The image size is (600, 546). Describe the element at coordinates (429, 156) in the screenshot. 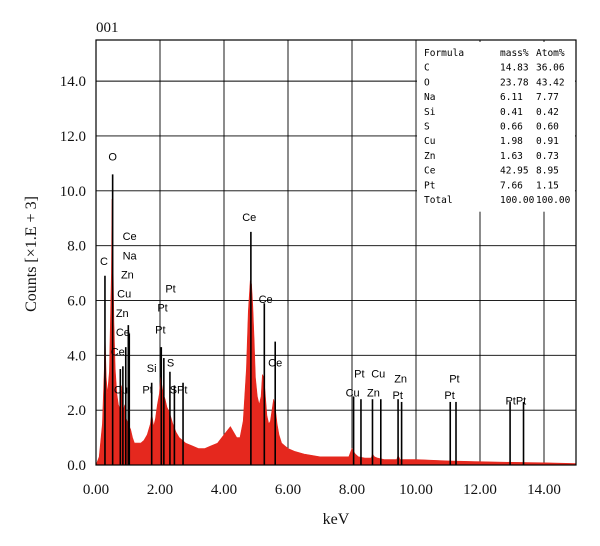

I see `table-cell: Zn` at that location.